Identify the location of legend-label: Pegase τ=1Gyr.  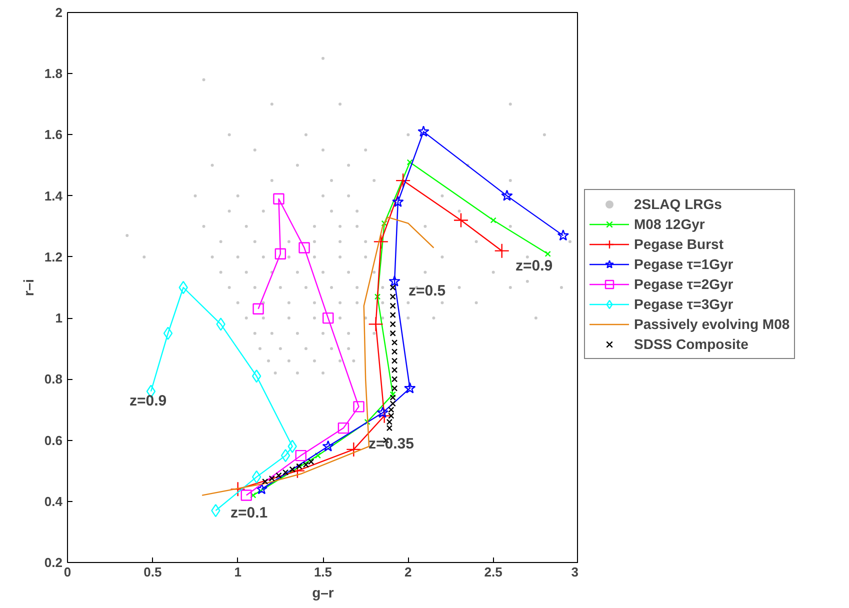
(684, 264).